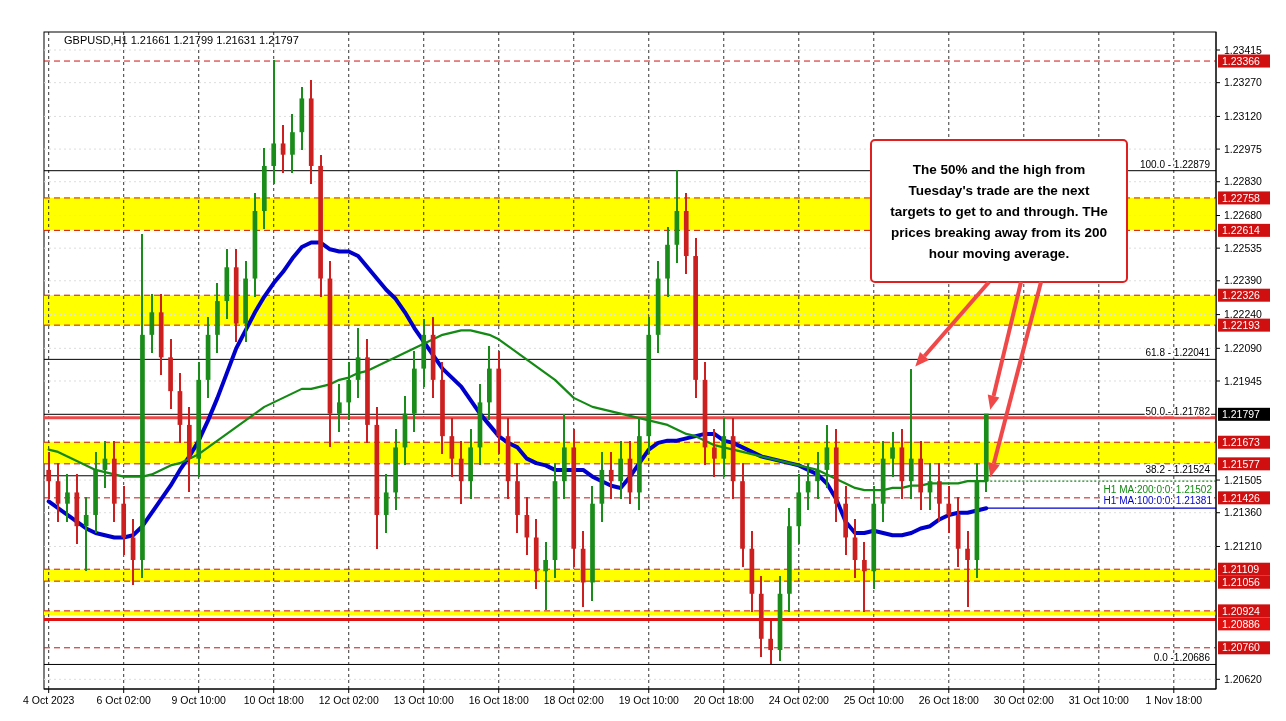 This screenshot has height=721, width=1286. What do you see at coordinates (949, 700) in the screenshot?
I see `x-tick-label: 26 Oct 18:00` at bounding box center [949, 700].